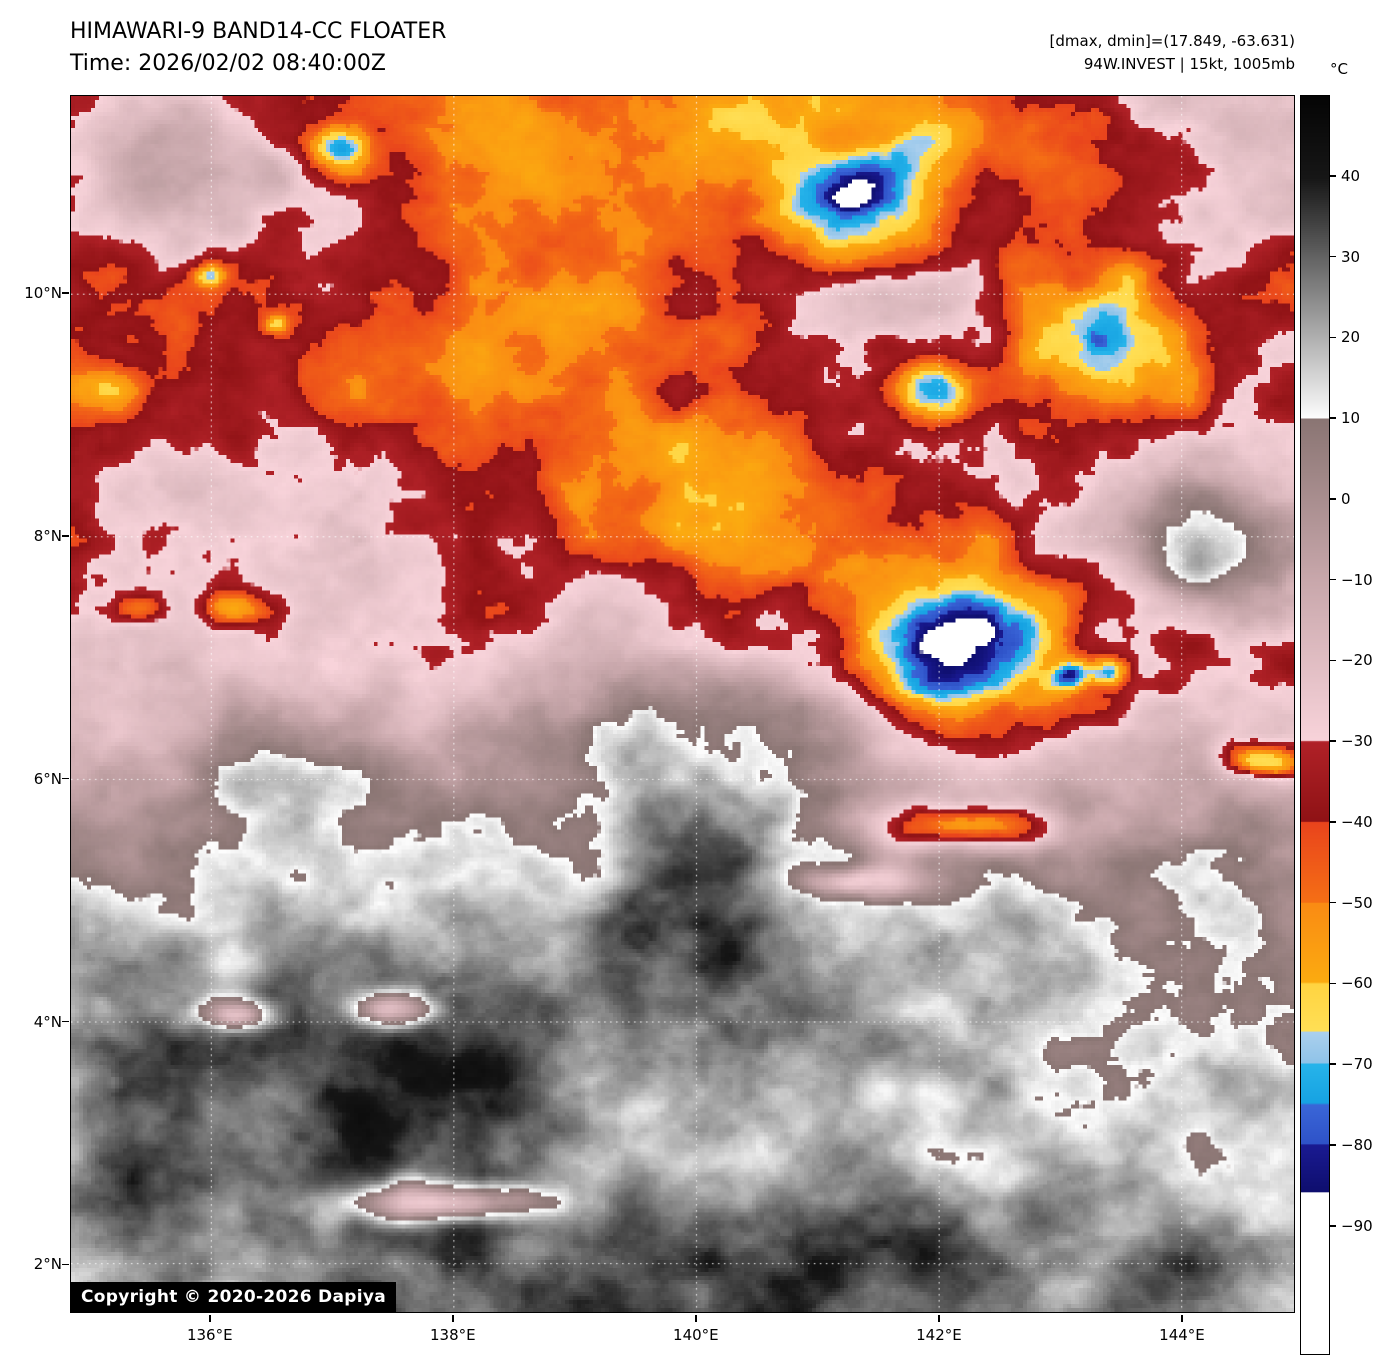  Describe the element at coordinates (1351, 418) in the screenshot. I see `colorbar-tick-label: 10` at that location.